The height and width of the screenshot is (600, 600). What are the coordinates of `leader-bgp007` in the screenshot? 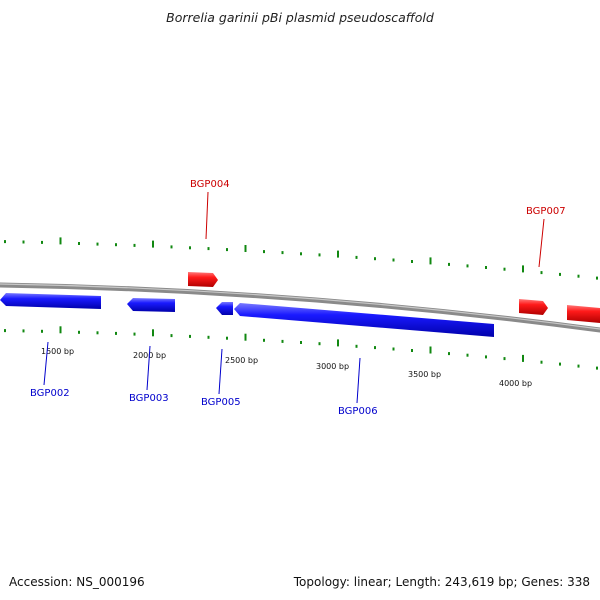 It's located at (541, 243).